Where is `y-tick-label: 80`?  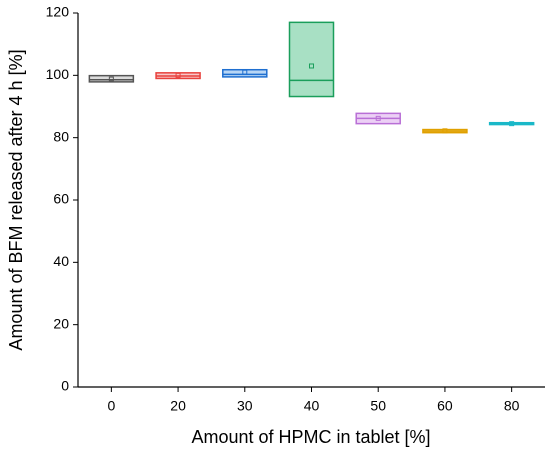 y-tick-label: 80 is located at coordinates (61, 136).